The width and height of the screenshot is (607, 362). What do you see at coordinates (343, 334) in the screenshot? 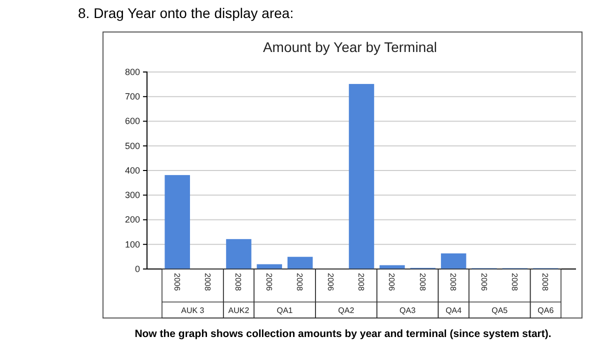
I see `text: Now the graph shows collection amounts by year and terminal (since system start).` at bounding box center [343, 334].